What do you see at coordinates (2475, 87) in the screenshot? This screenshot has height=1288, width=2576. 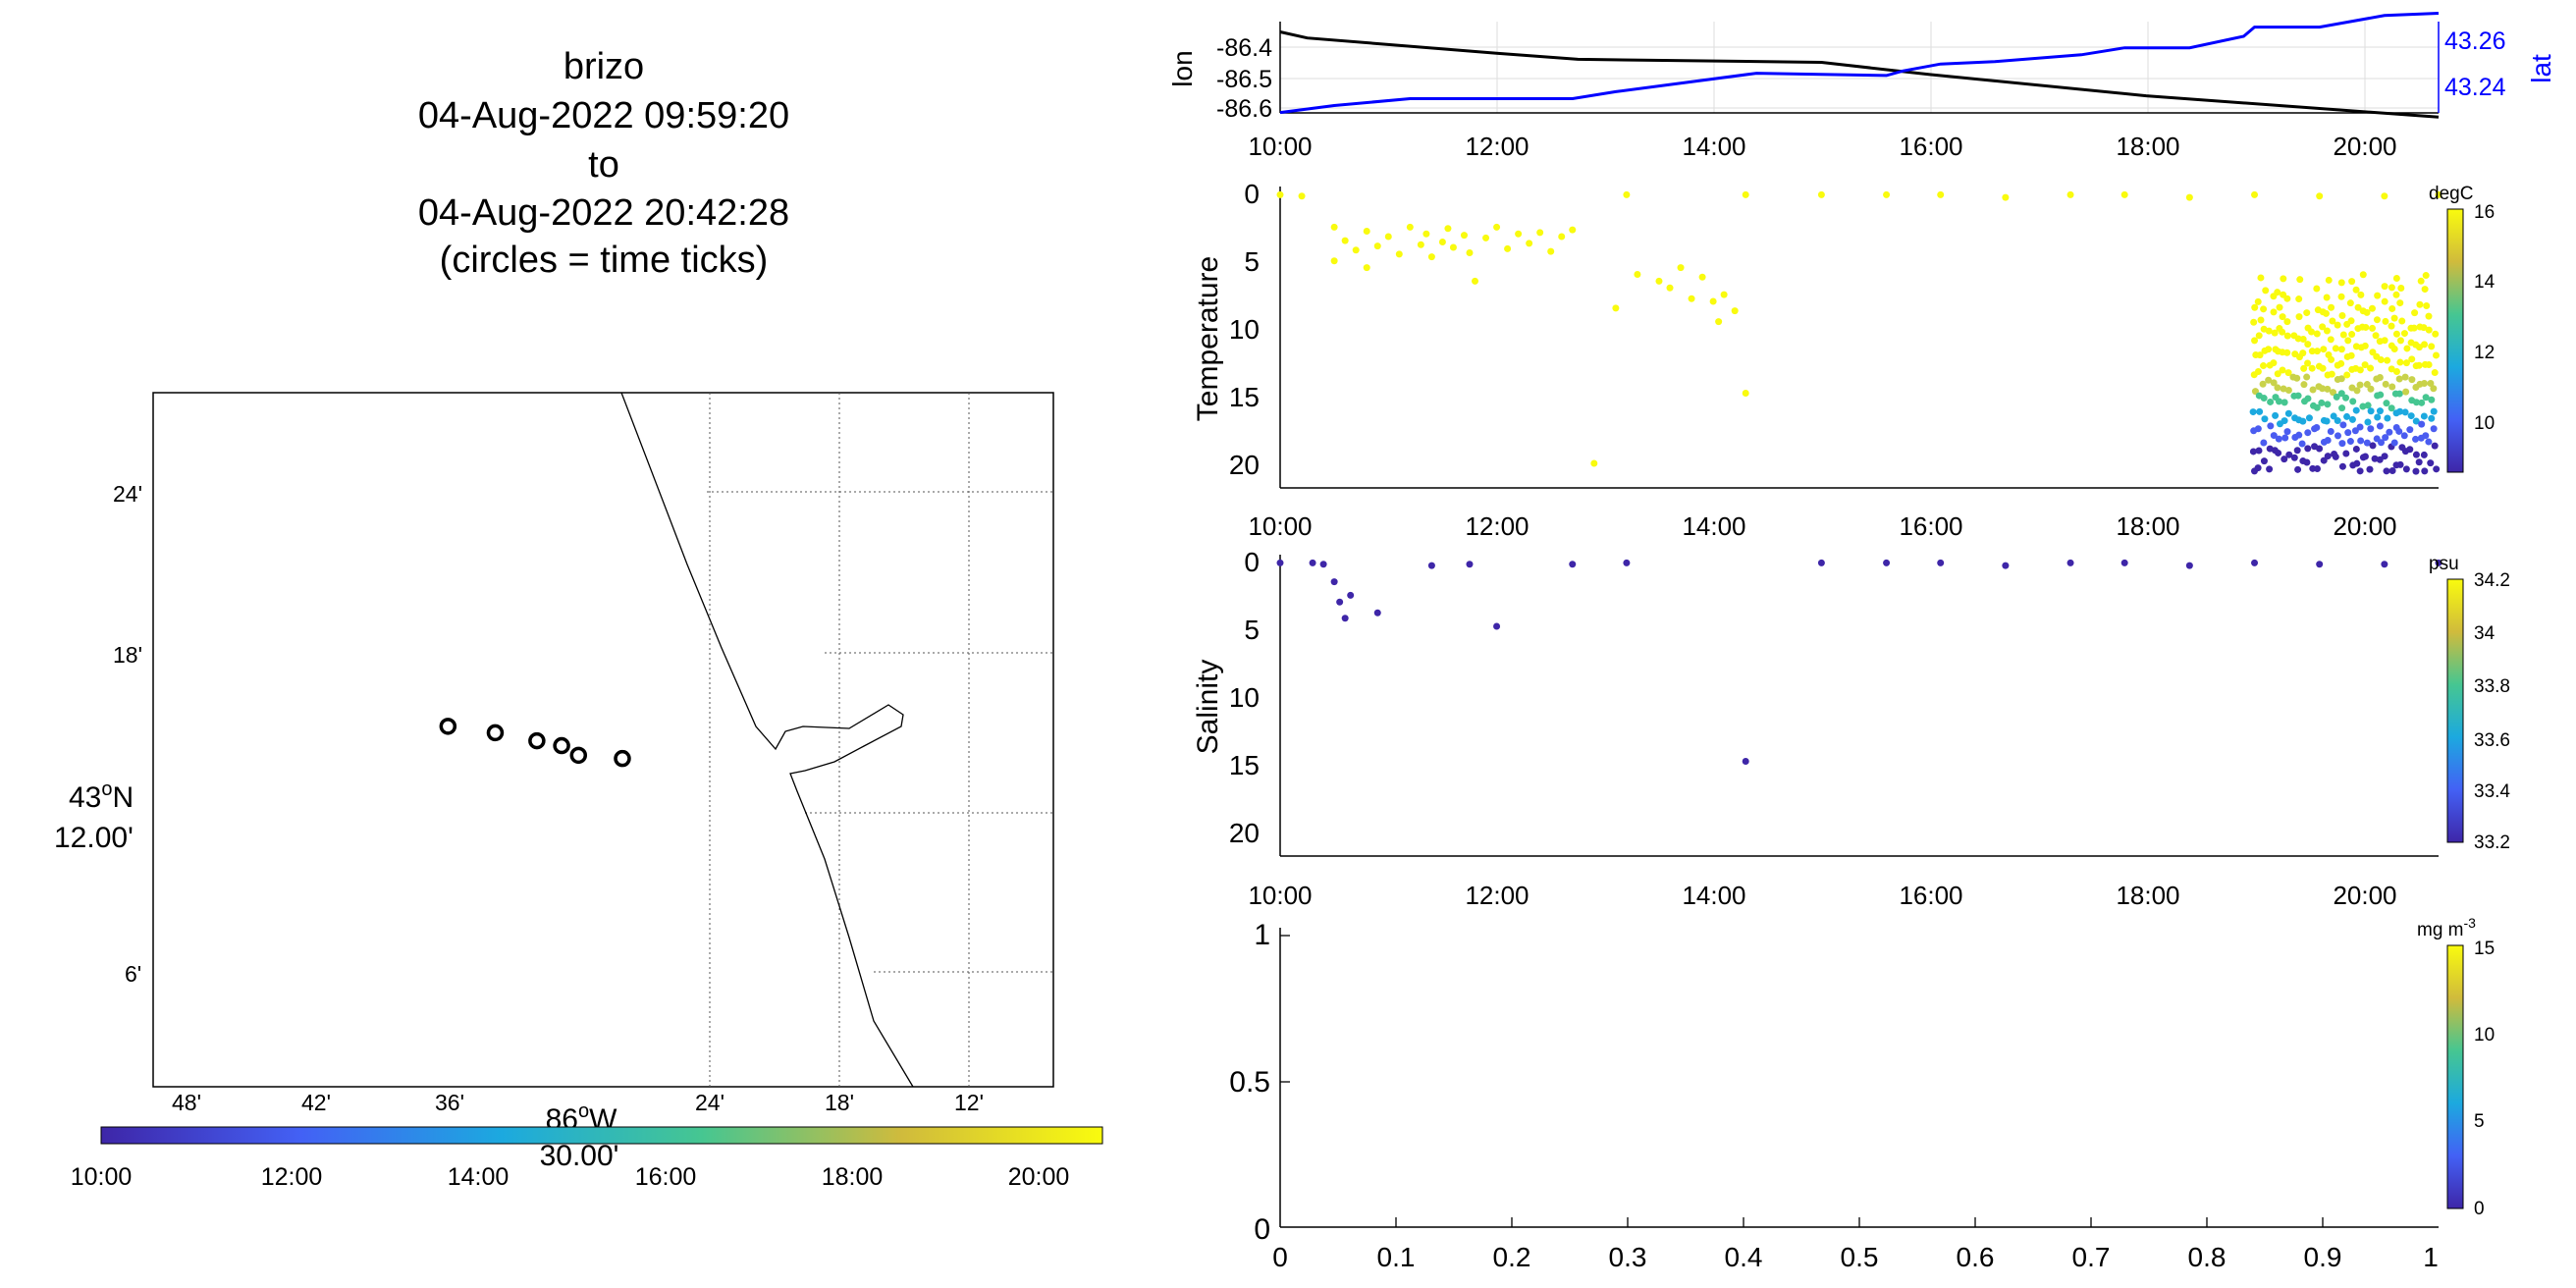 I see `tick-label: 43.24` at bounding box center [2475, 87].